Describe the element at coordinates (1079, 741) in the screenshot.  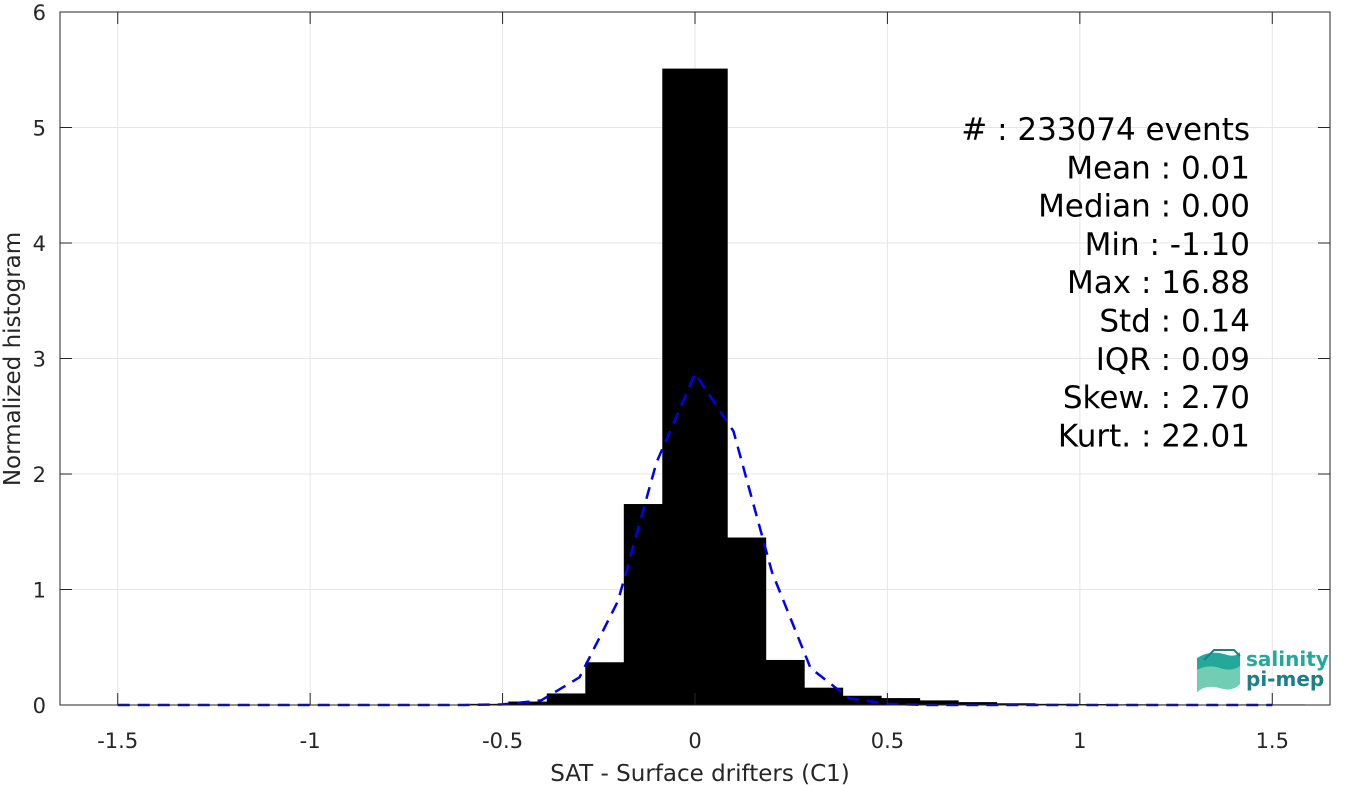
I see `x-tick-label: 1` at that location.